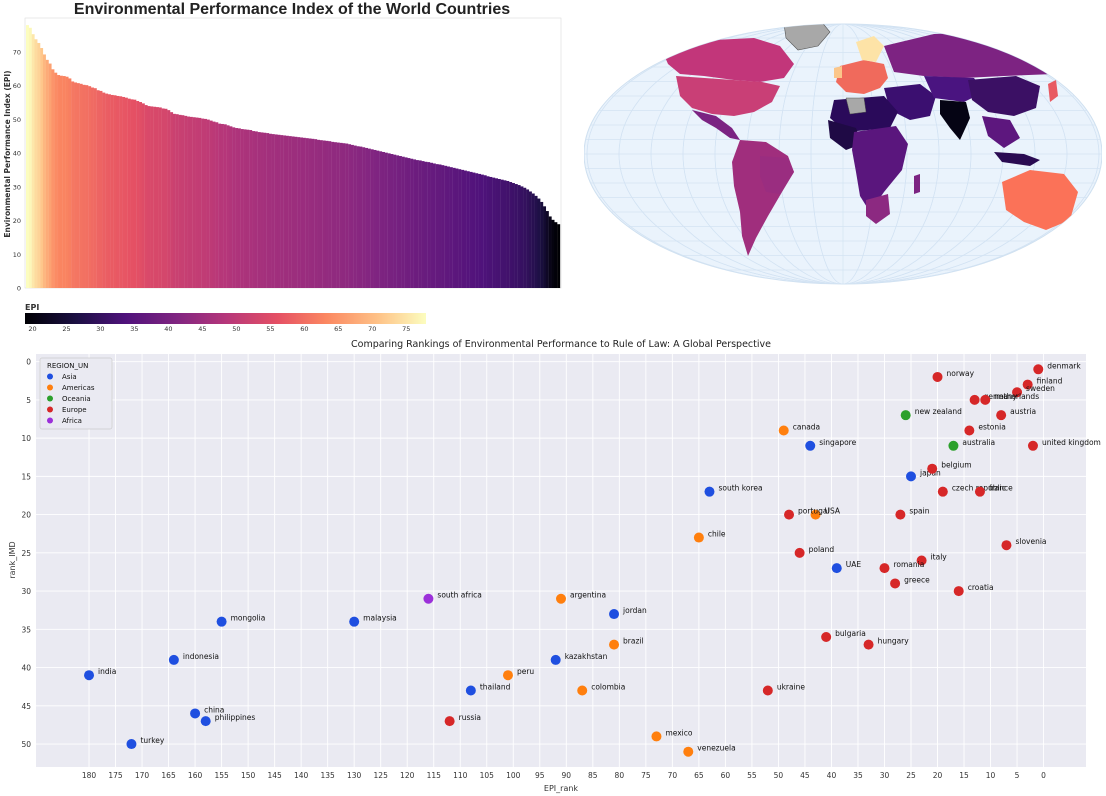  I want to click on map-south-africa, so click(878, 209).